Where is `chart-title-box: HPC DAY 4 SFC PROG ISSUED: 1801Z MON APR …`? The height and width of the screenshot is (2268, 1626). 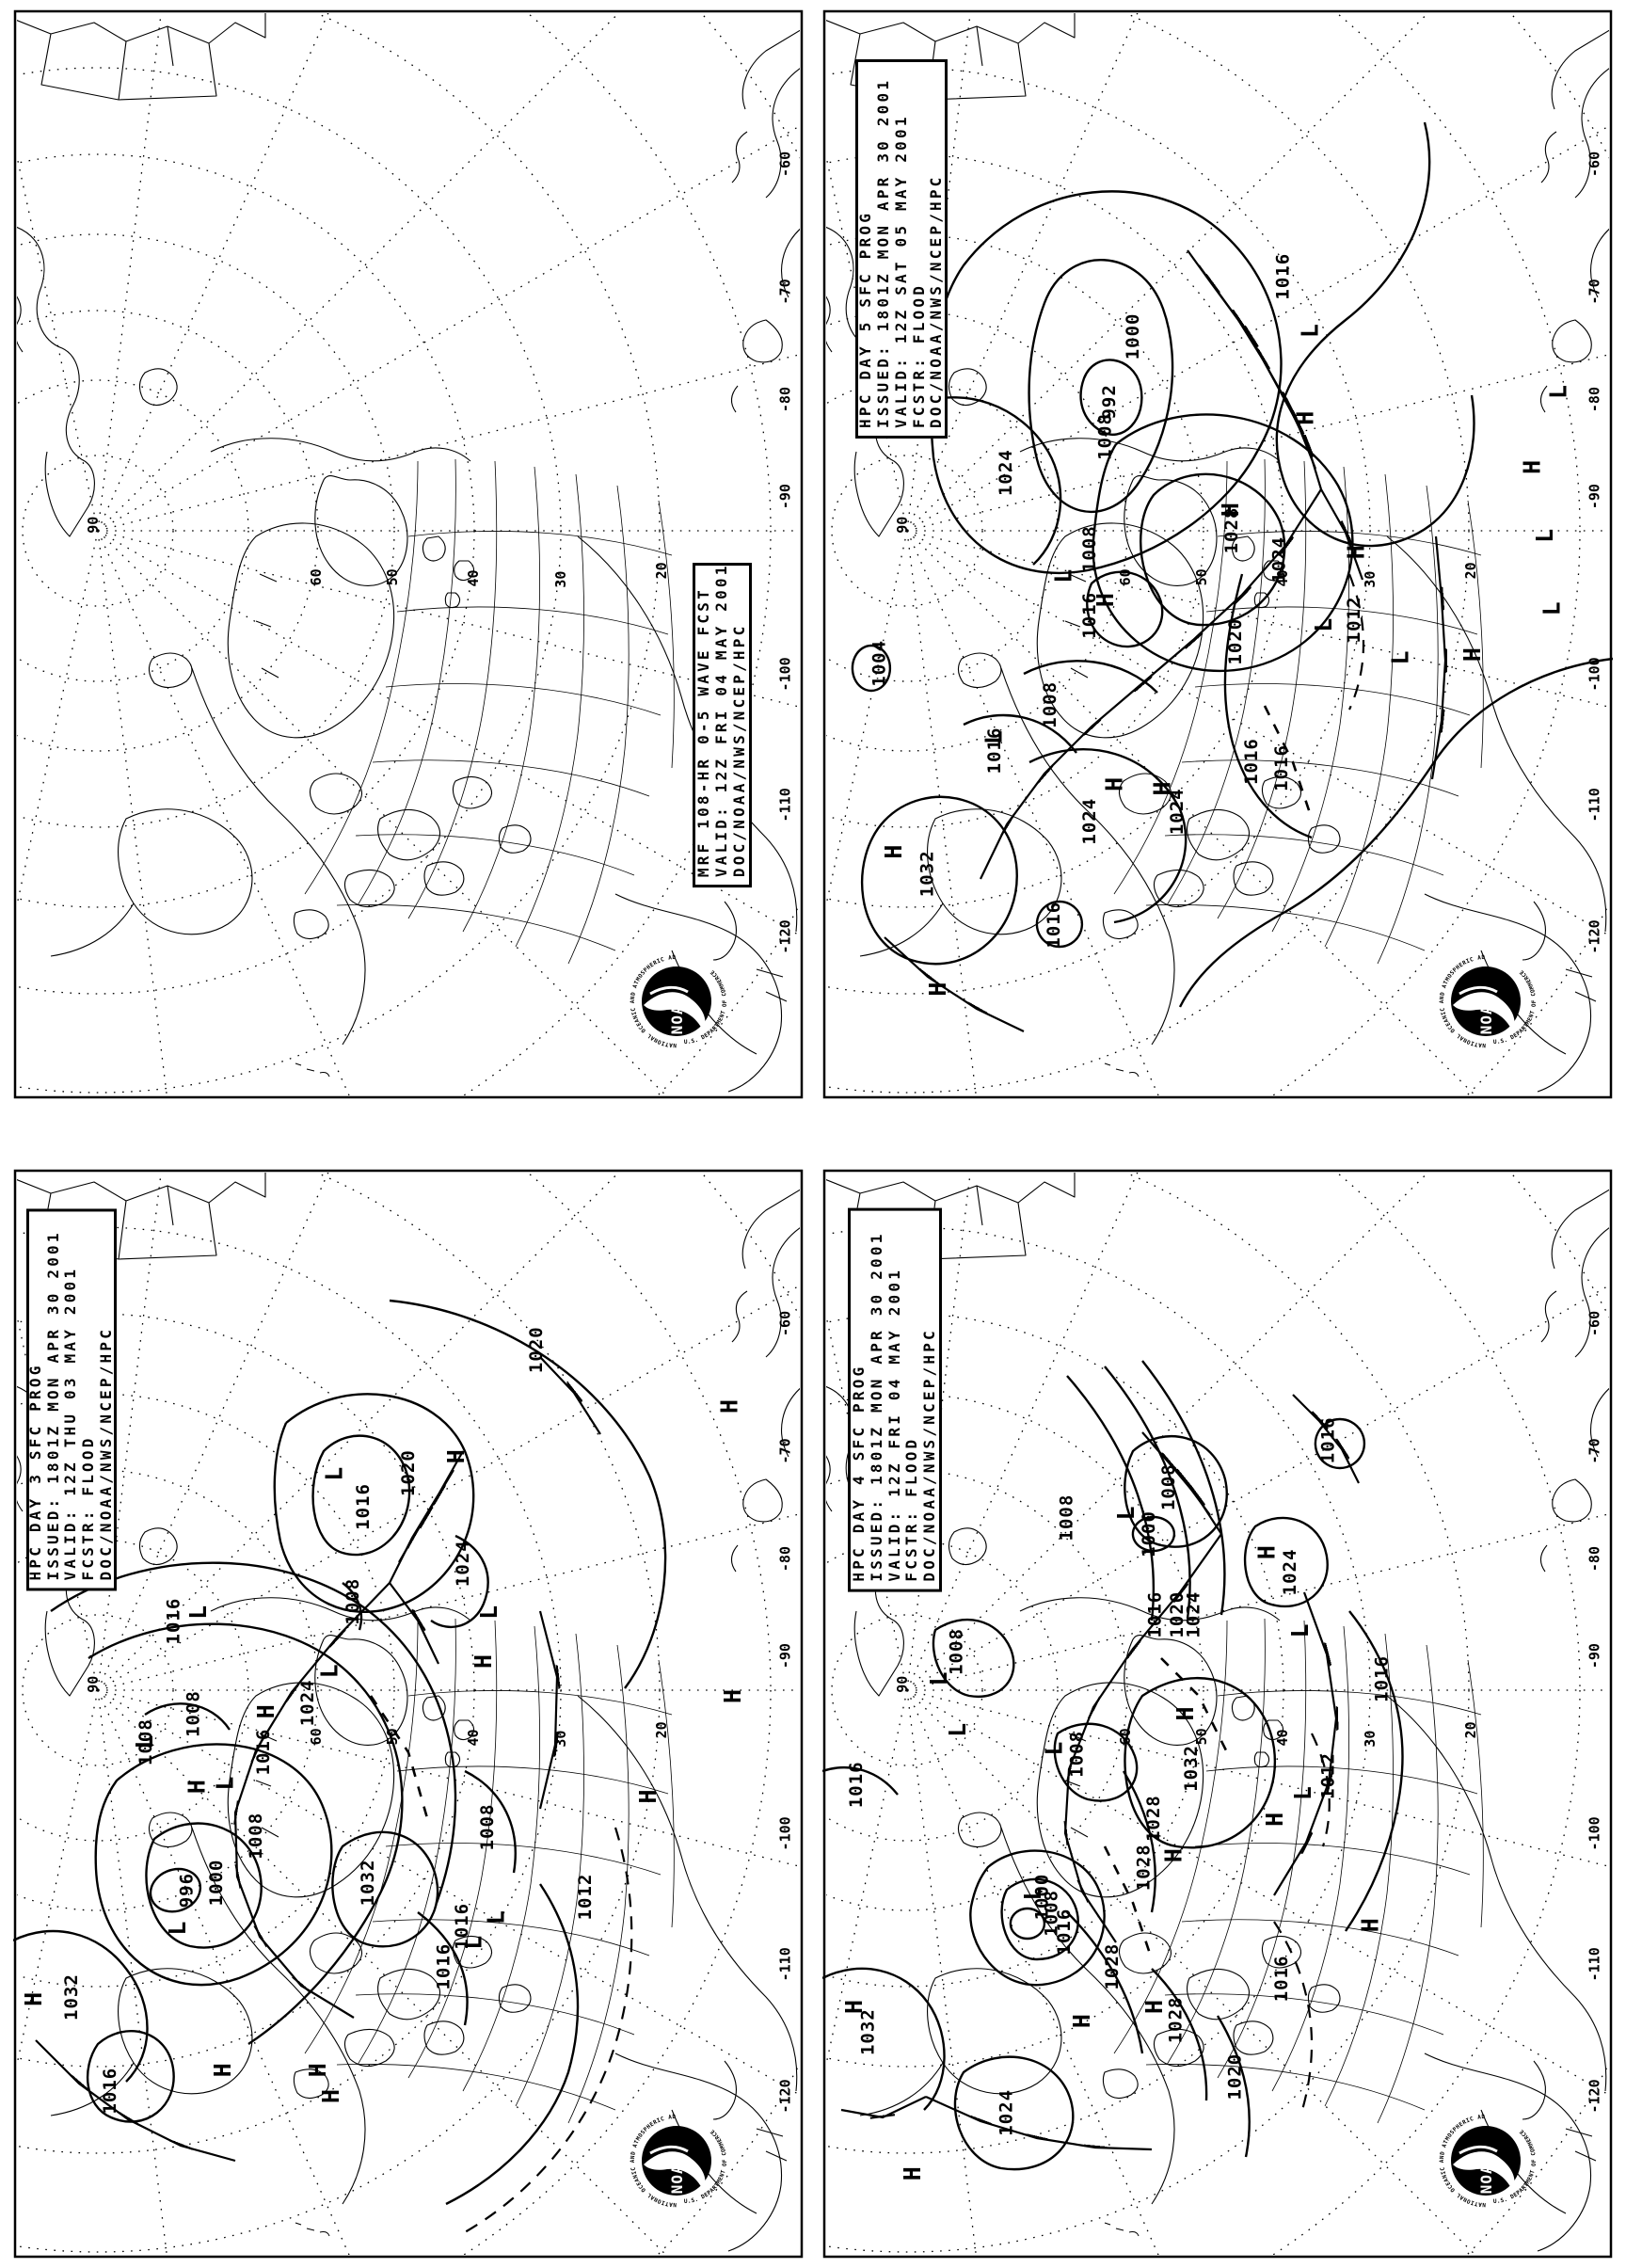 chart-title-box: HPC DAY 4 SFC PROG ISSUED: 1801Z MON APR … is located at coordinates (895, 1399).